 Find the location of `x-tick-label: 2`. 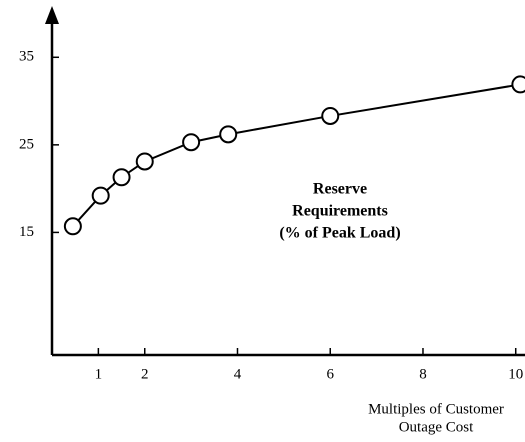

x-tick-label: 2 is located at coordinates (145, 374).